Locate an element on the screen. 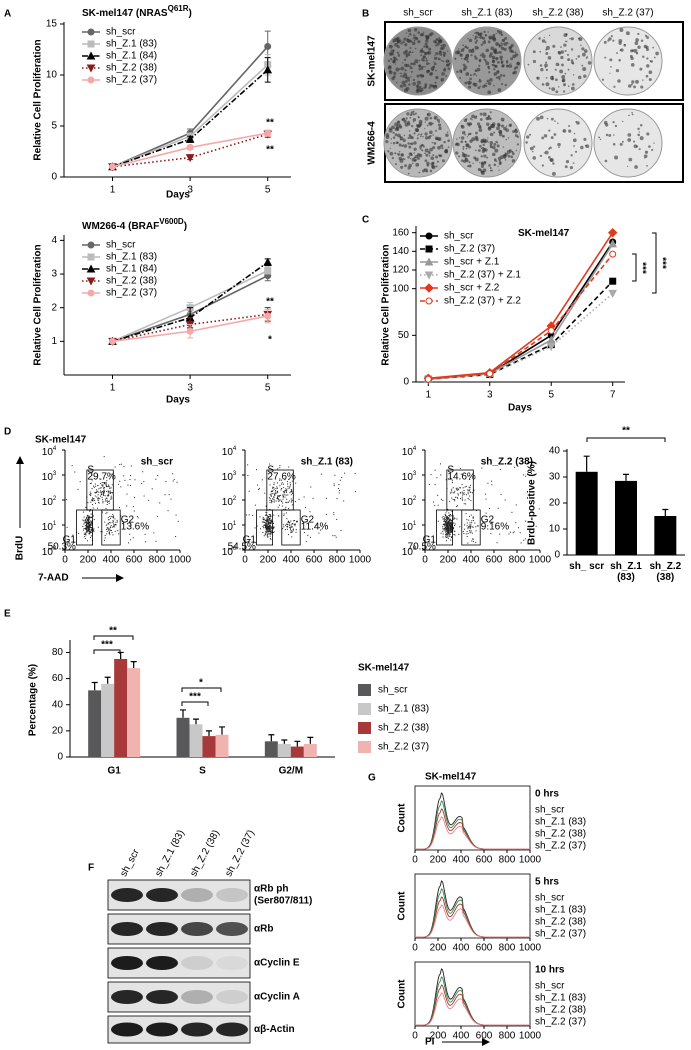  x-tick-label: sh_ scr is located at coordinates (587, 566).